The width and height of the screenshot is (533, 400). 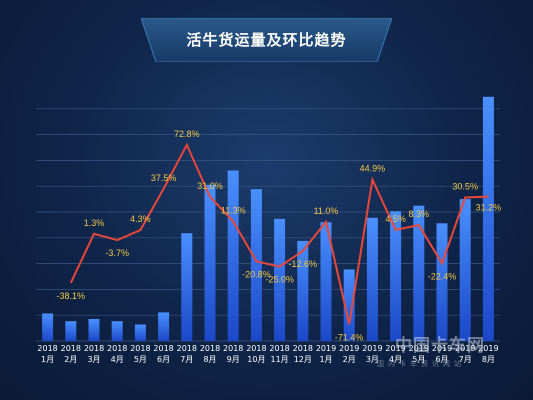 What do you see at coordinates (164, 178) in the screenshot?
I see `data-label: 37.5%` at bounding box center [164, 178].